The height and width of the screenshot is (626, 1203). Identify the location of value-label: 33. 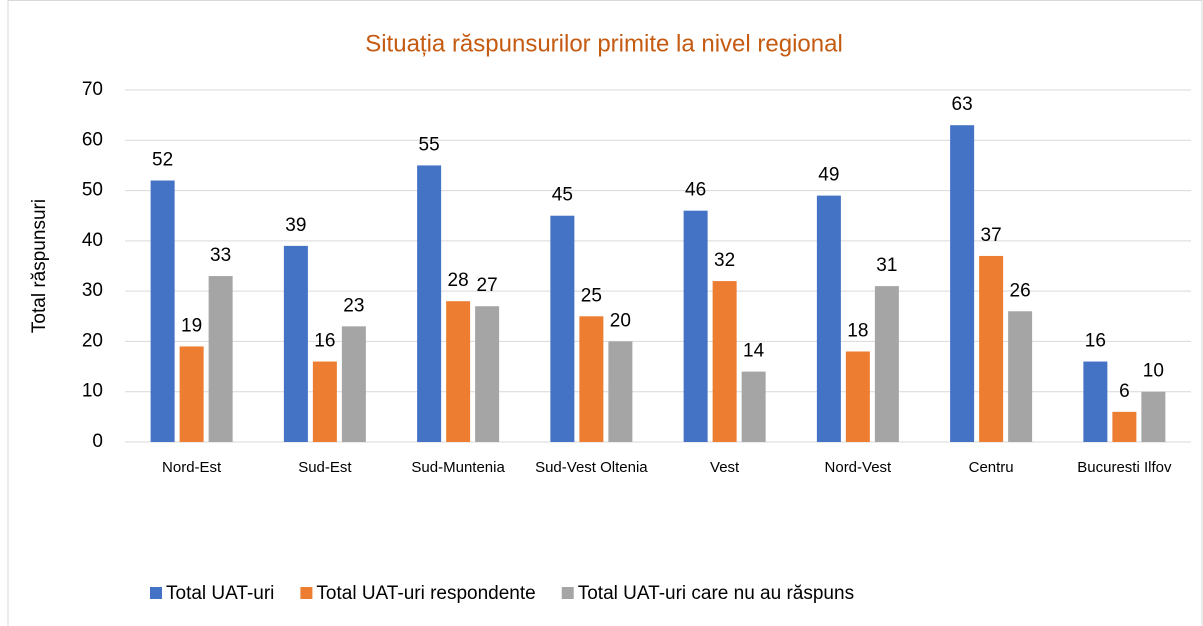
(220, 255).